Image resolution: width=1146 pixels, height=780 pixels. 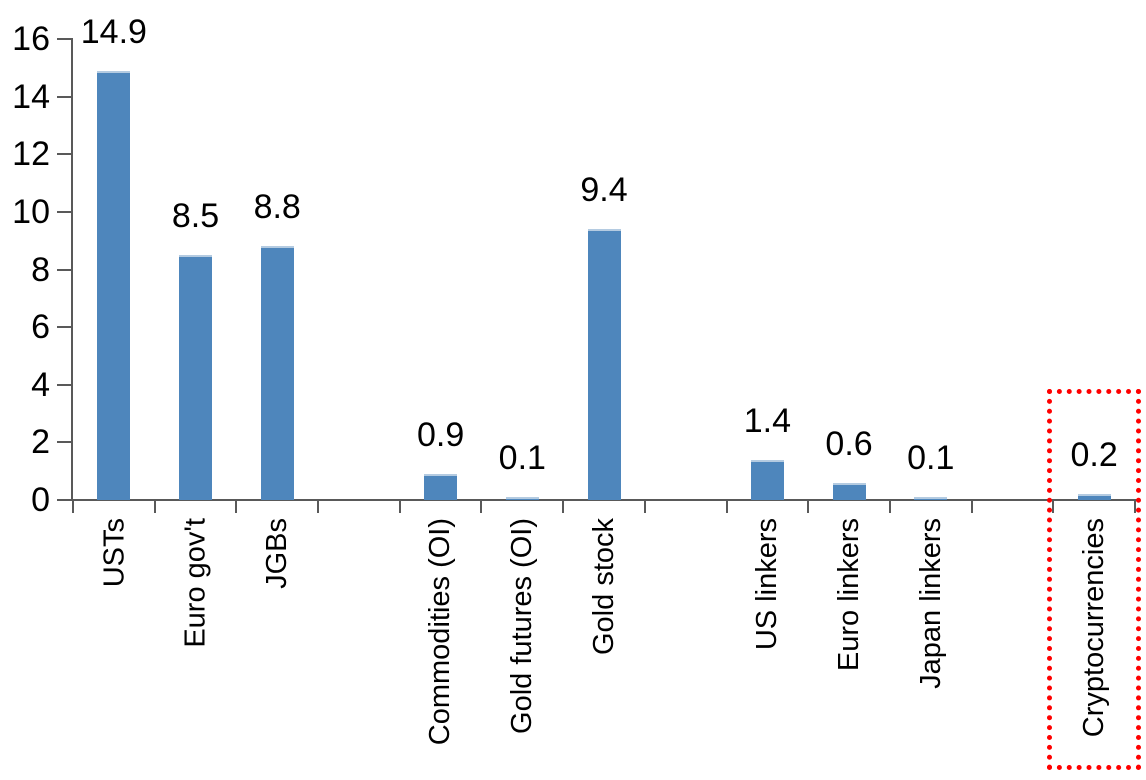 What do you see at coordinates (195, 216) in the screenshot?
I see `value-label-euro-gov-t: 8.5` at bounding box center [195, 216].